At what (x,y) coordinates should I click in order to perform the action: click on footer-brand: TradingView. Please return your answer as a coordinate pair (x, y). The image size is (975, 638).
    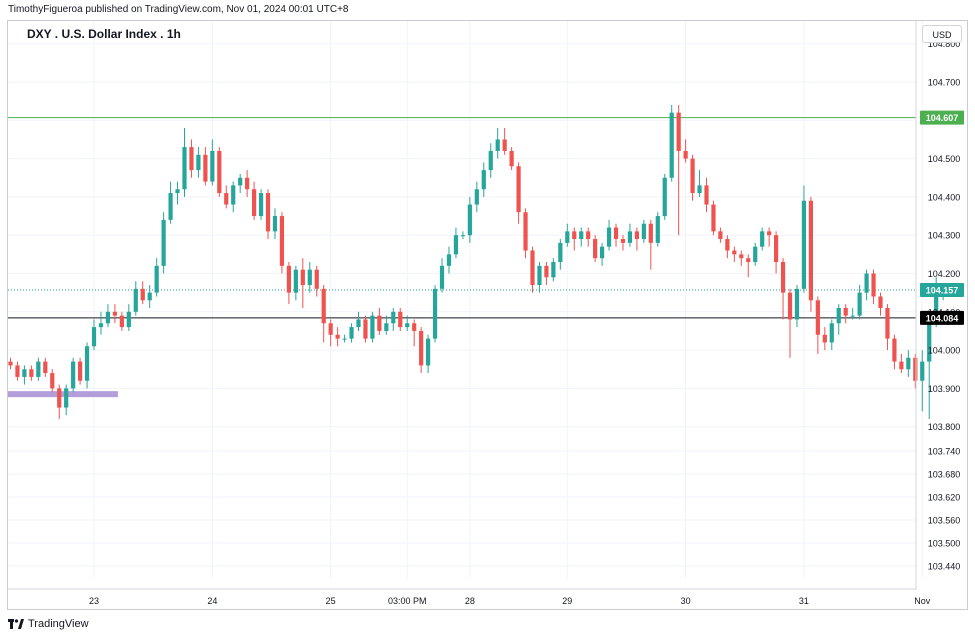
    Looking at the image, I should click on (48, 624).